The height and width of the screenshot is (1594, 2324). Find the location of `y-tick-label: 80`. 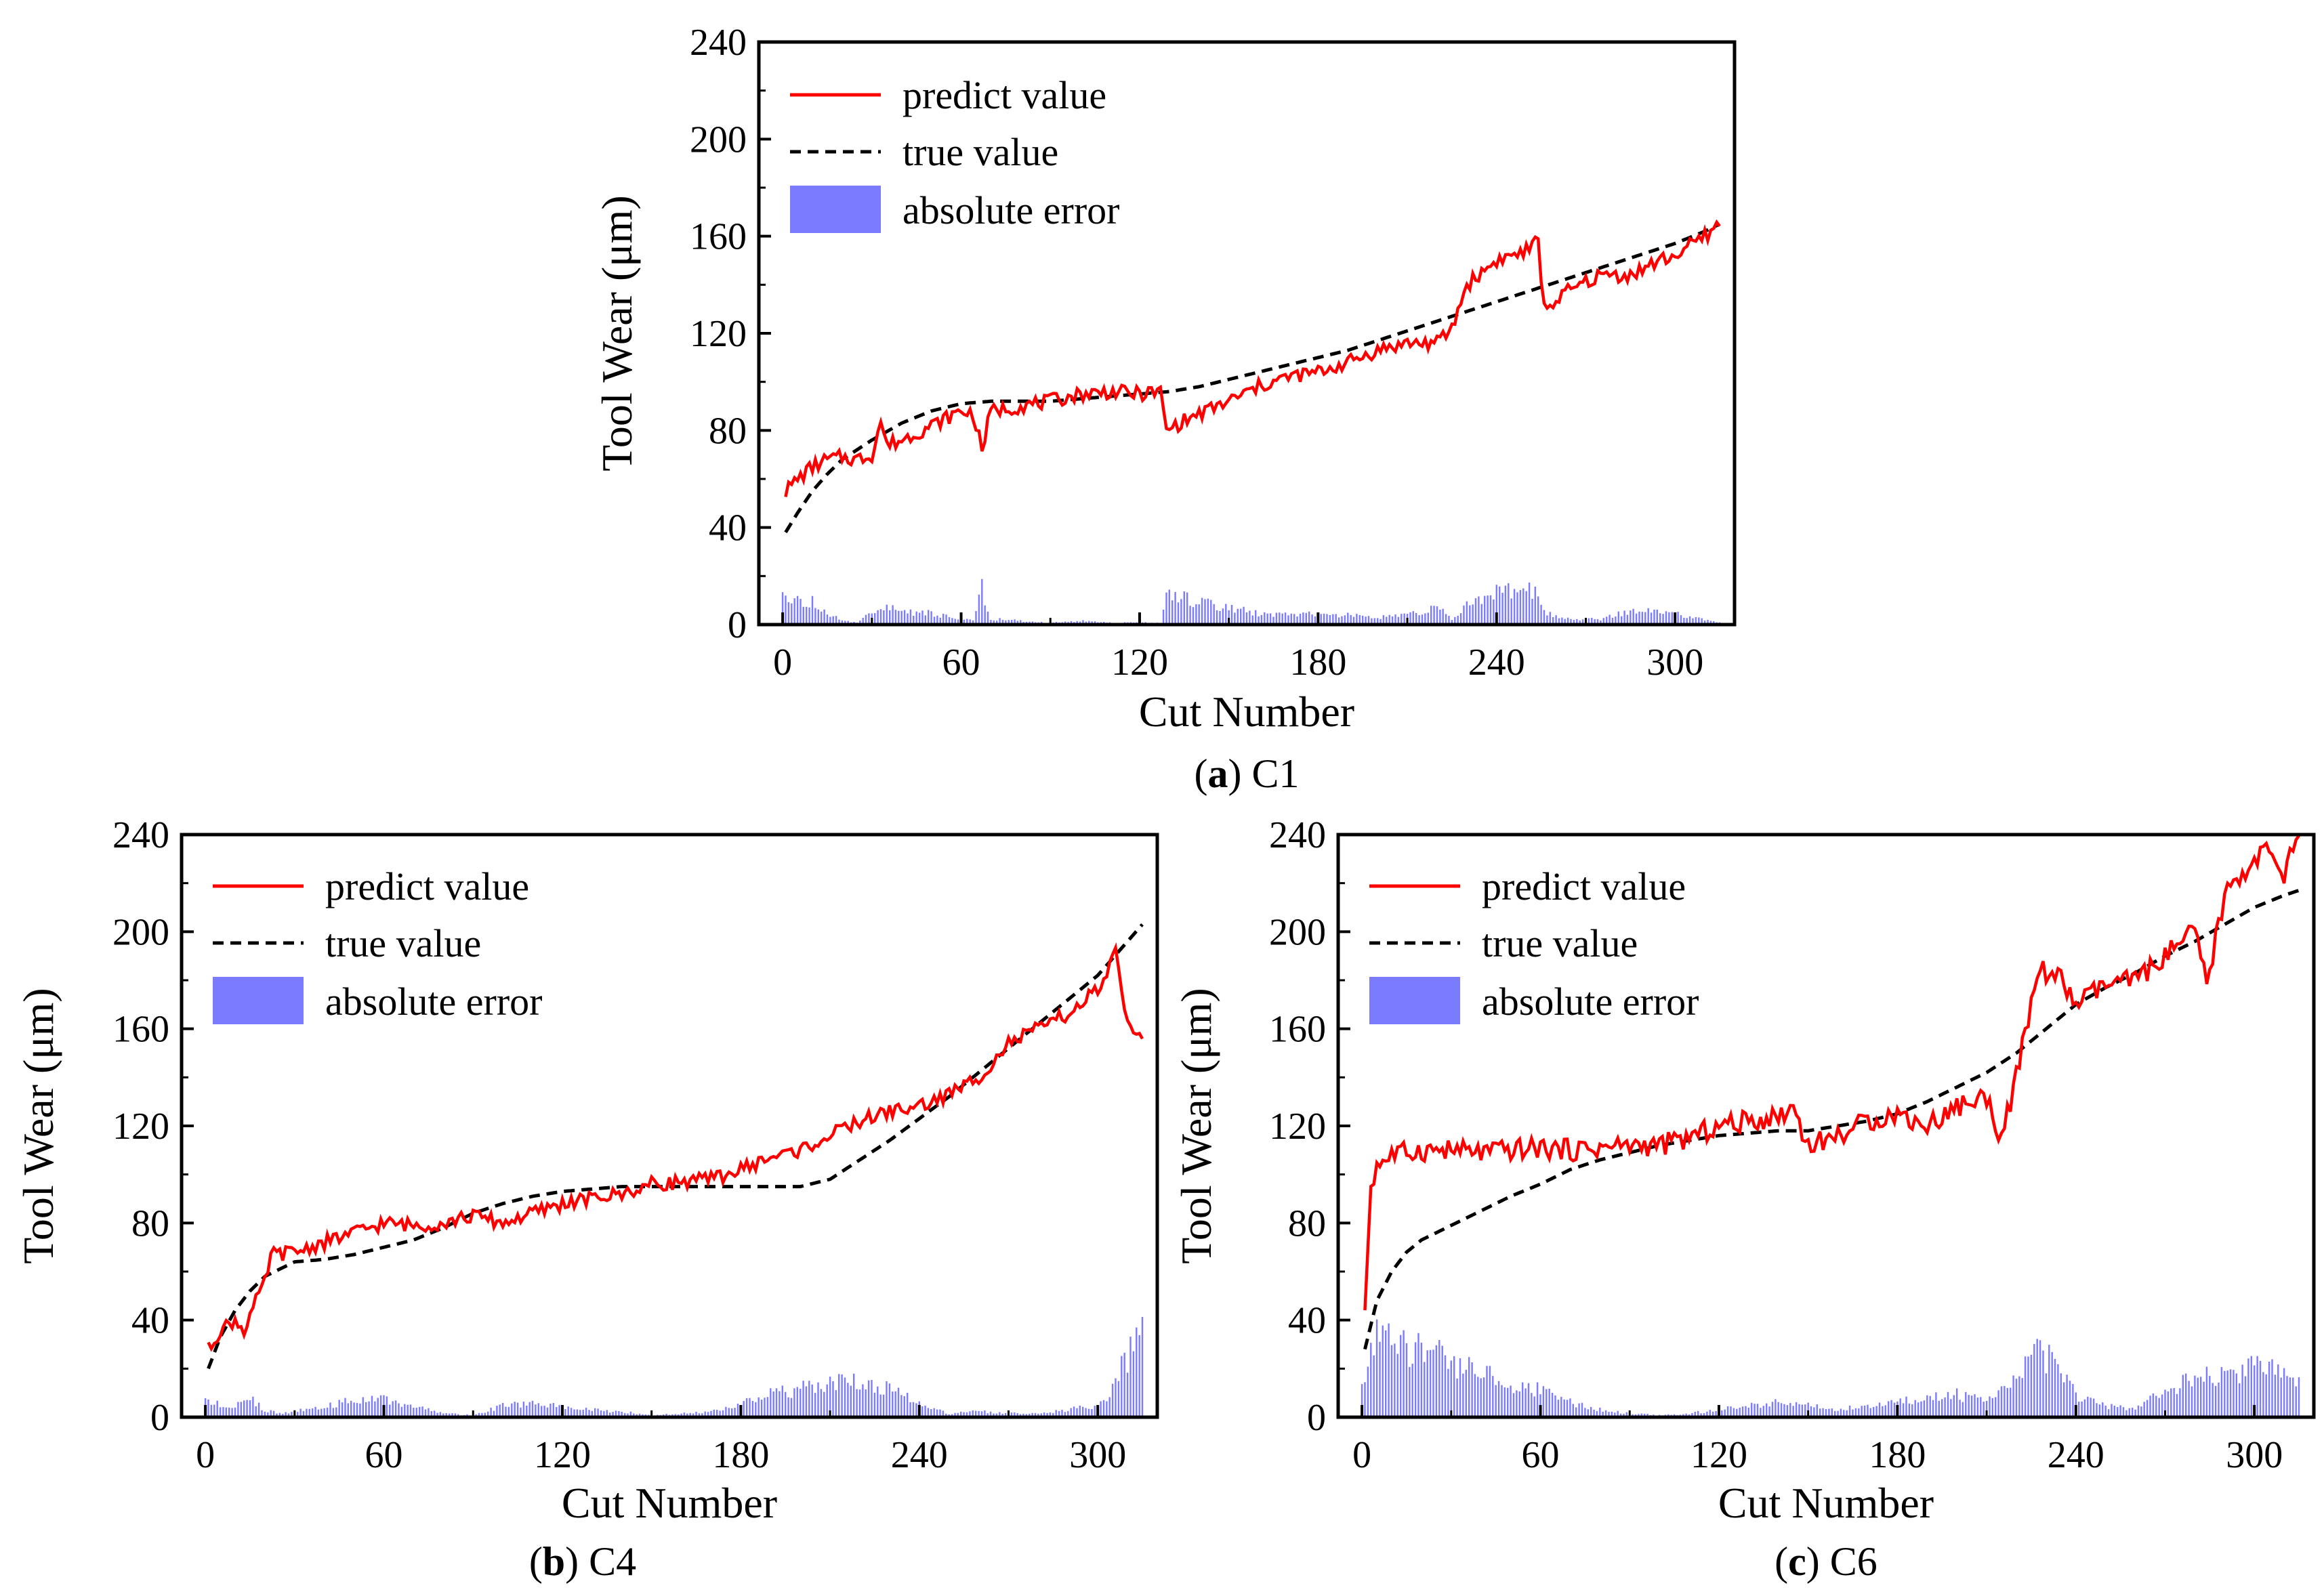

y-tick-label: 80 is located at coordinates (150, 1223).